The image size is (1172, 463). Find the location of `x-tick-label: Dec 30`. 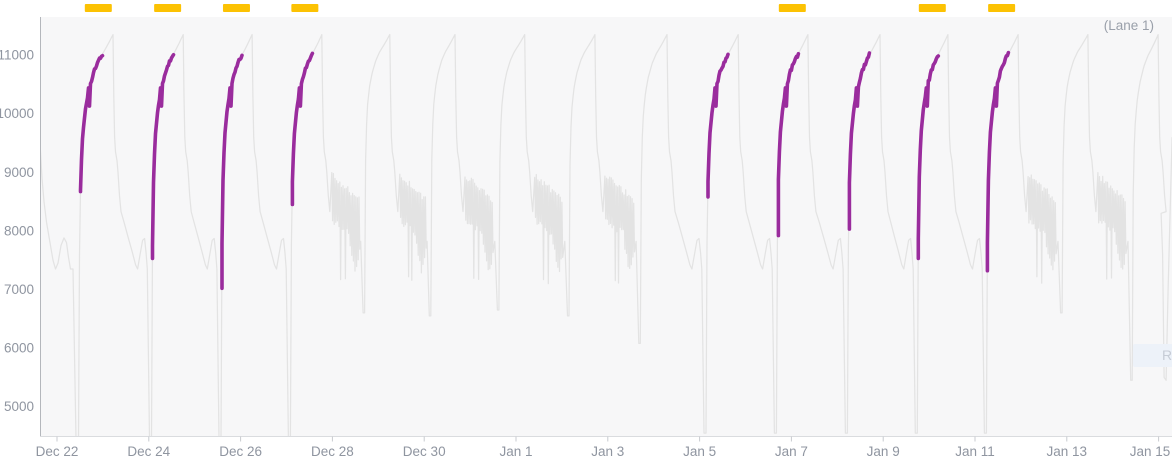

x-tick-label: Dec 30 is located at coordinates (424, 451).